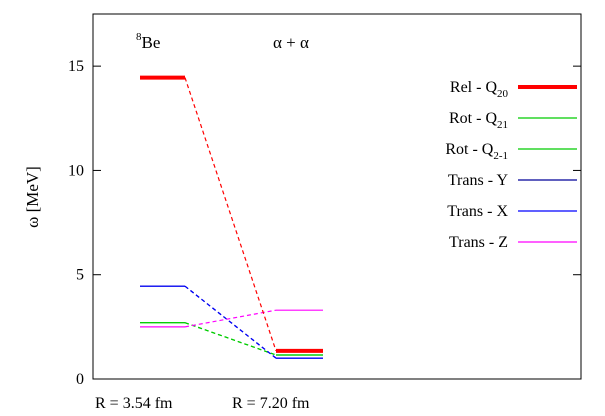 Image resolution: width=605 pixels, height=416 pixels. Describe the element at coordinates (271, 403) in the screenshot. I see `x-label-r-720: R = 7.20 fm` at that location.